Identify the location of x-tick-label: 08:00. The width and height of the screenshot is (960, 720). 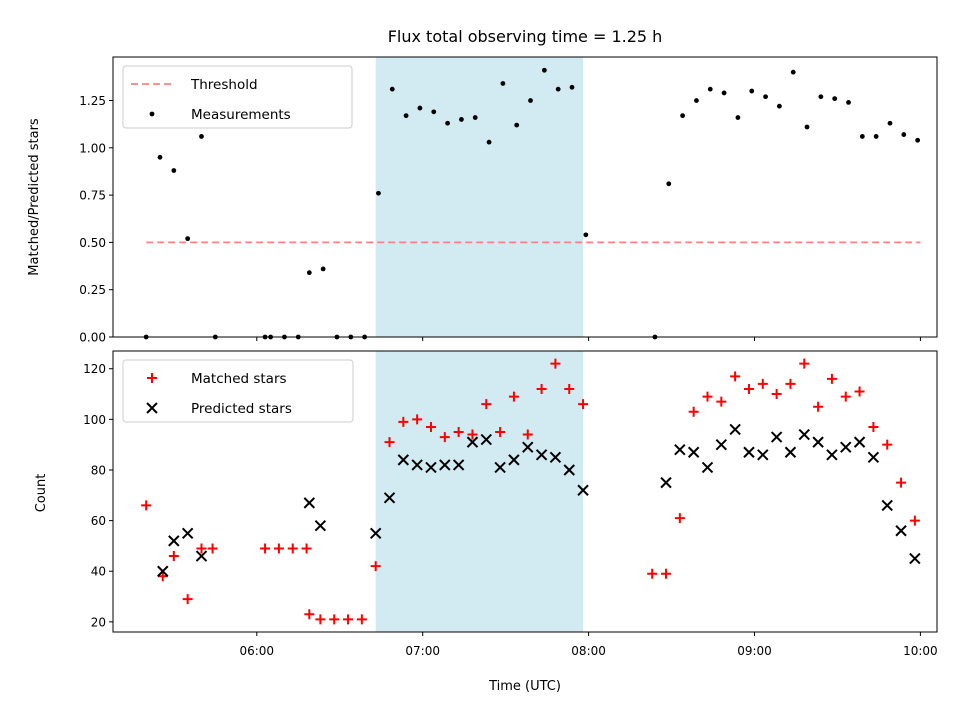
(588, 651).